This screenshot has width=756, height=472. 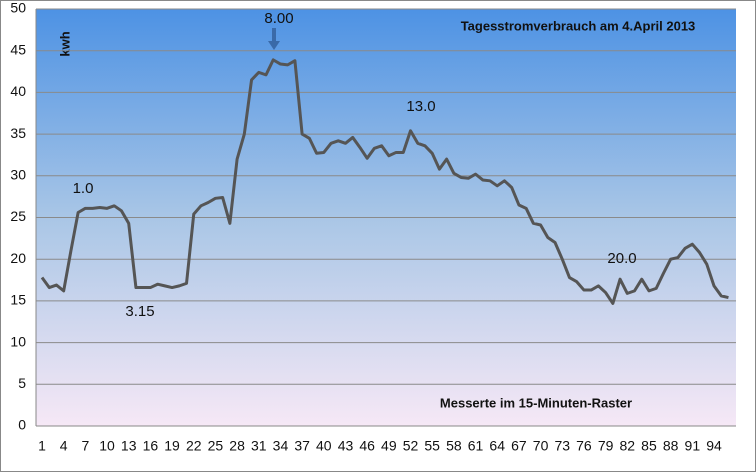 I want to click on y-tick-label: 25, so click(x=18, y=216).